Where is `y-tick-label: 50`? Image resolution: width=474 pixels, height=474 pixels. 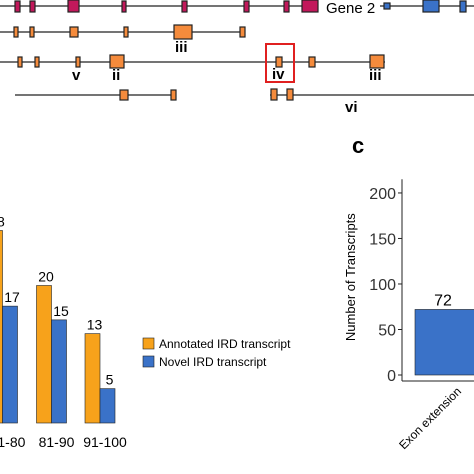
y-tick-label: 50 is located at coordinates (387, 330).